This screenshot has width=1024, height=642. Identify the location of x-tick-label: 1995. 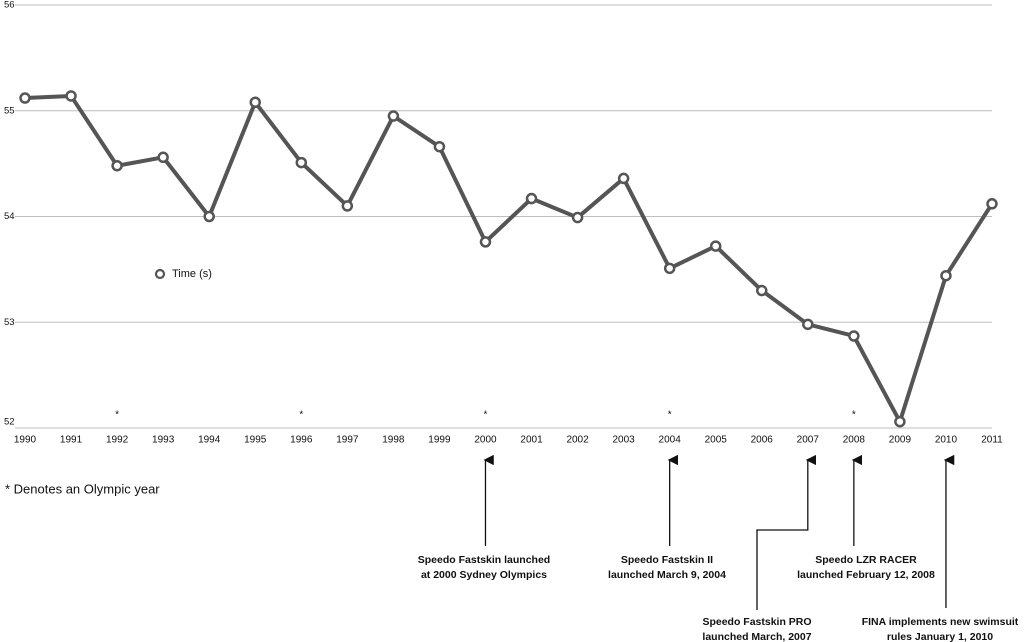
(255, 440).